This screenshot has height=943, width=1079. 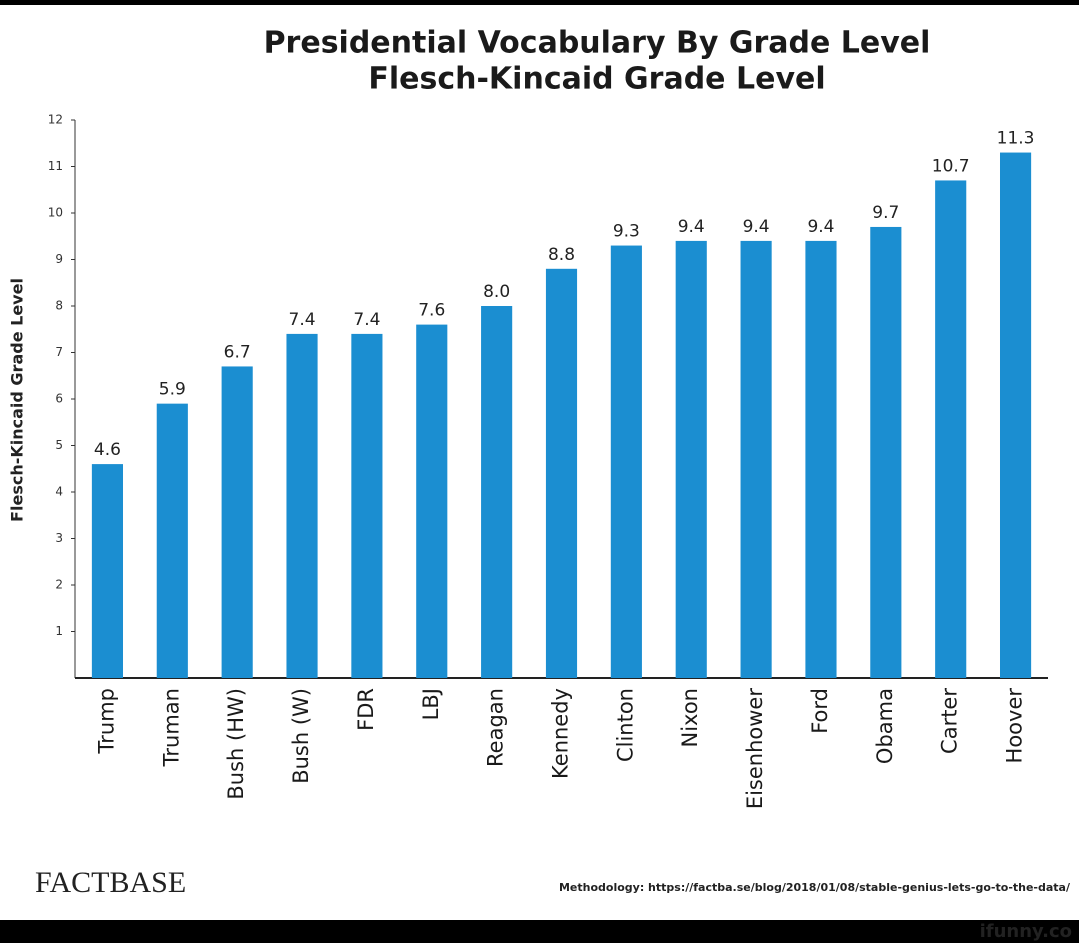 I want to click on value-label: 9.3, so click(x=626, y=232).